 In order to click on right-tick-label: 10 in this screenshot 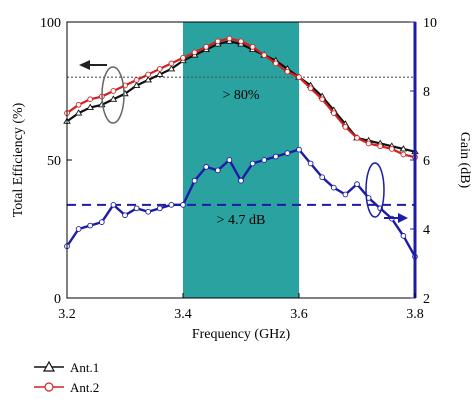, I will do `click(430, 23)`.